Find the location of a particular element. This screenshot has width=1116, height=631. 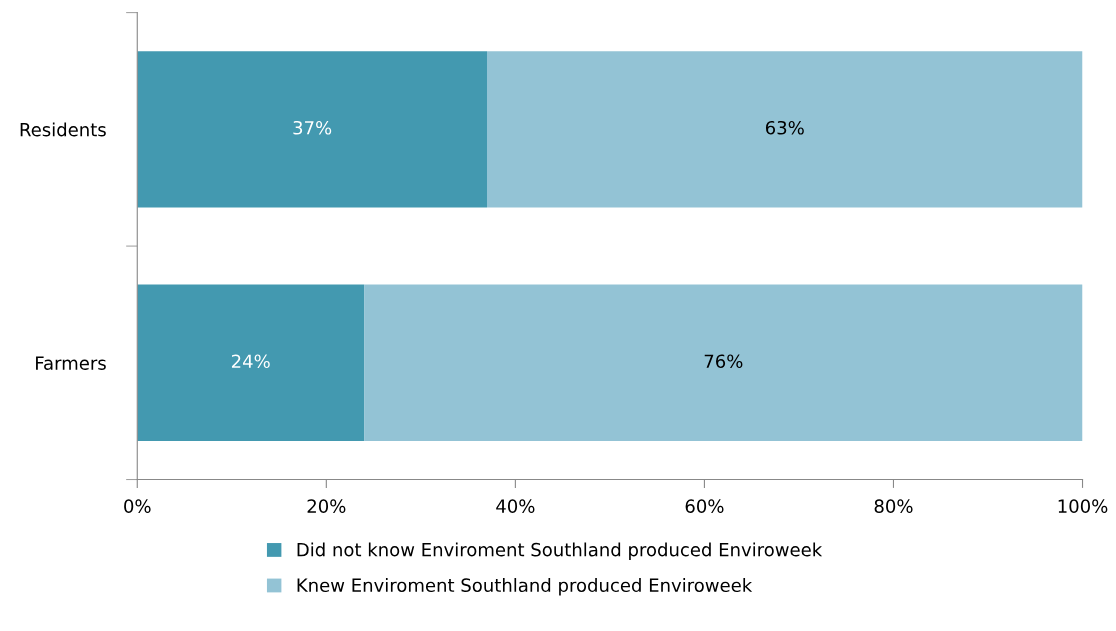

x-tick-label: 20% is located at coordinates (326, 506).